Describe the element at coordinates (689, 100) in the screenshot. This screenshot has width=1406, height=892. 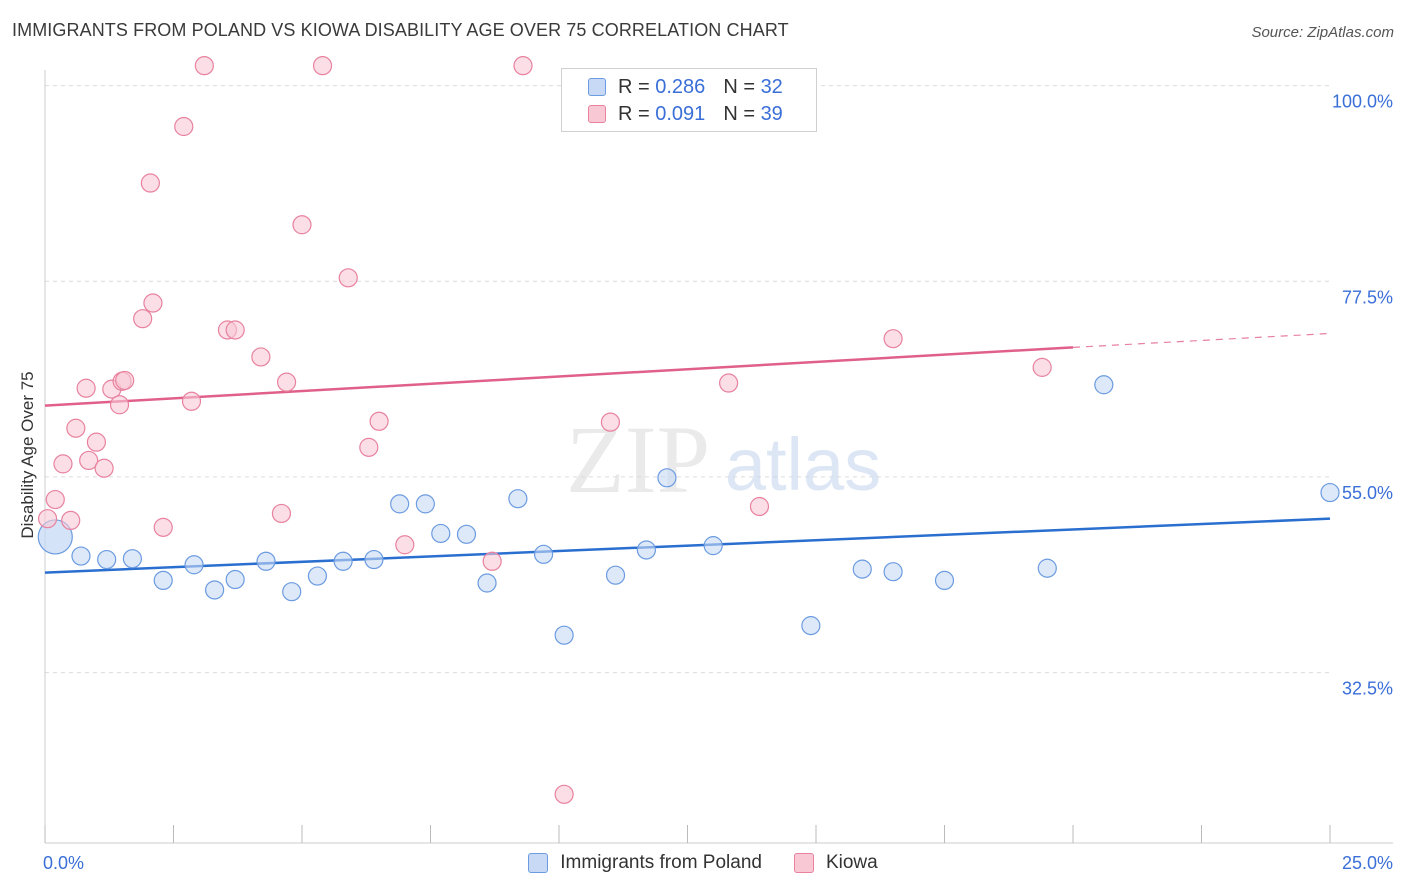
I see `correlation-legend: R = 0.286 N = 32 R = 0.091 N = 39` at that location.